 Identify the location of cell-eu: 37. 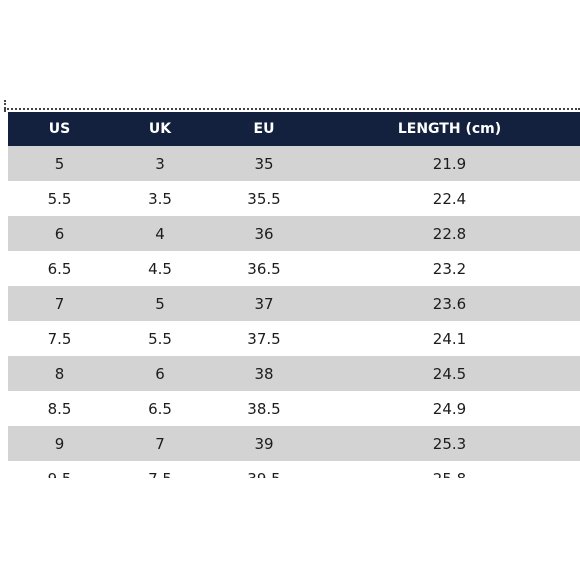
(264, 303).